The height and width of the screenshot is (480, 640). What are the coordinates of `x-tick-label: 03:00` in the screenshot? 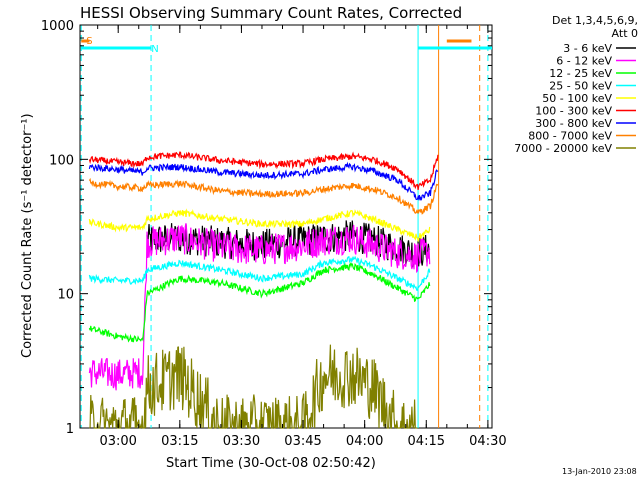 It's located at (117, 441).